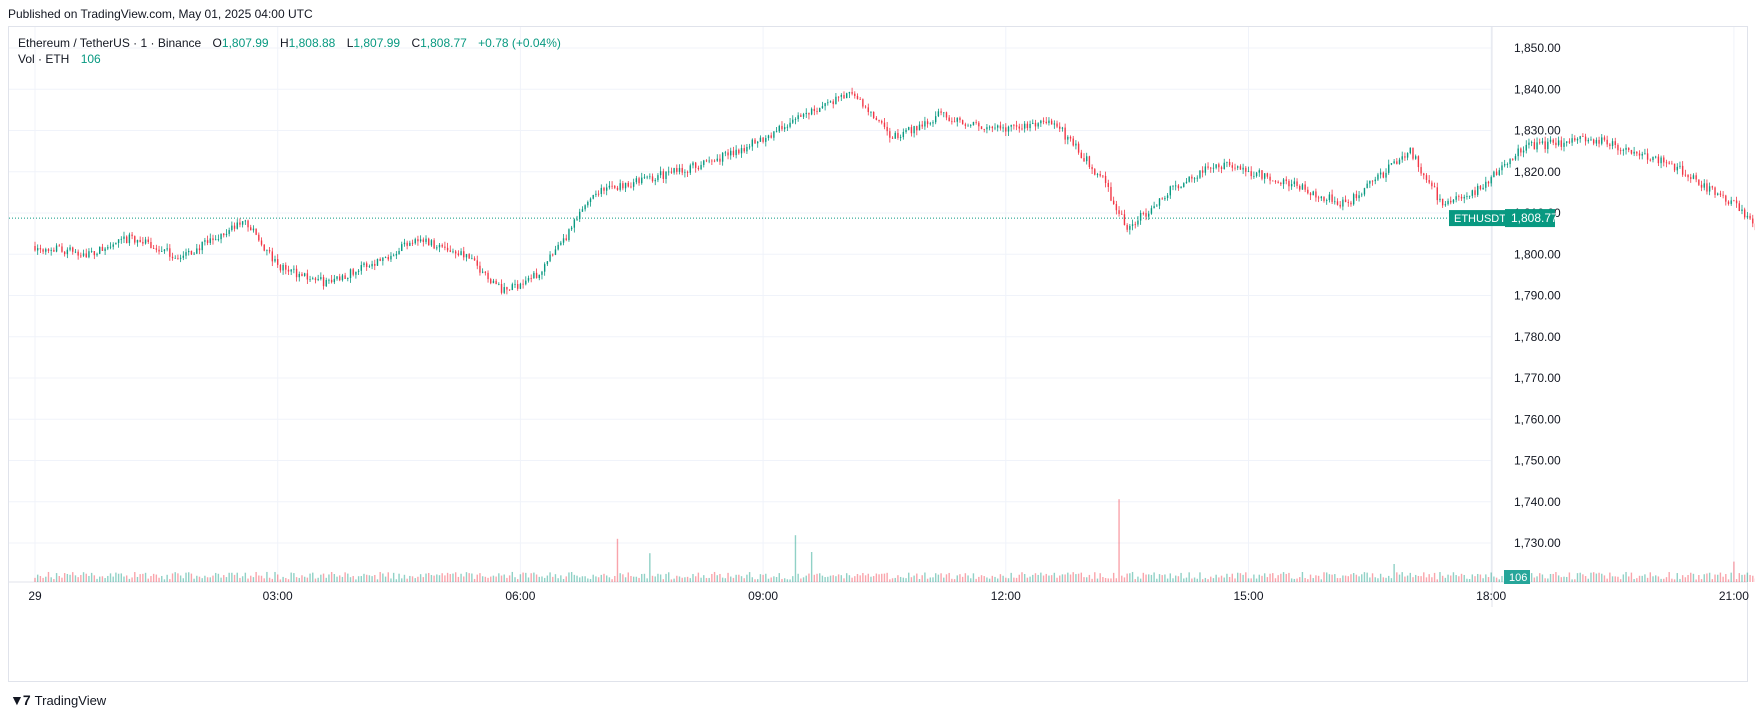  I want to click on symbol-tag-label: ETHUSDT, so click(1480, 219).